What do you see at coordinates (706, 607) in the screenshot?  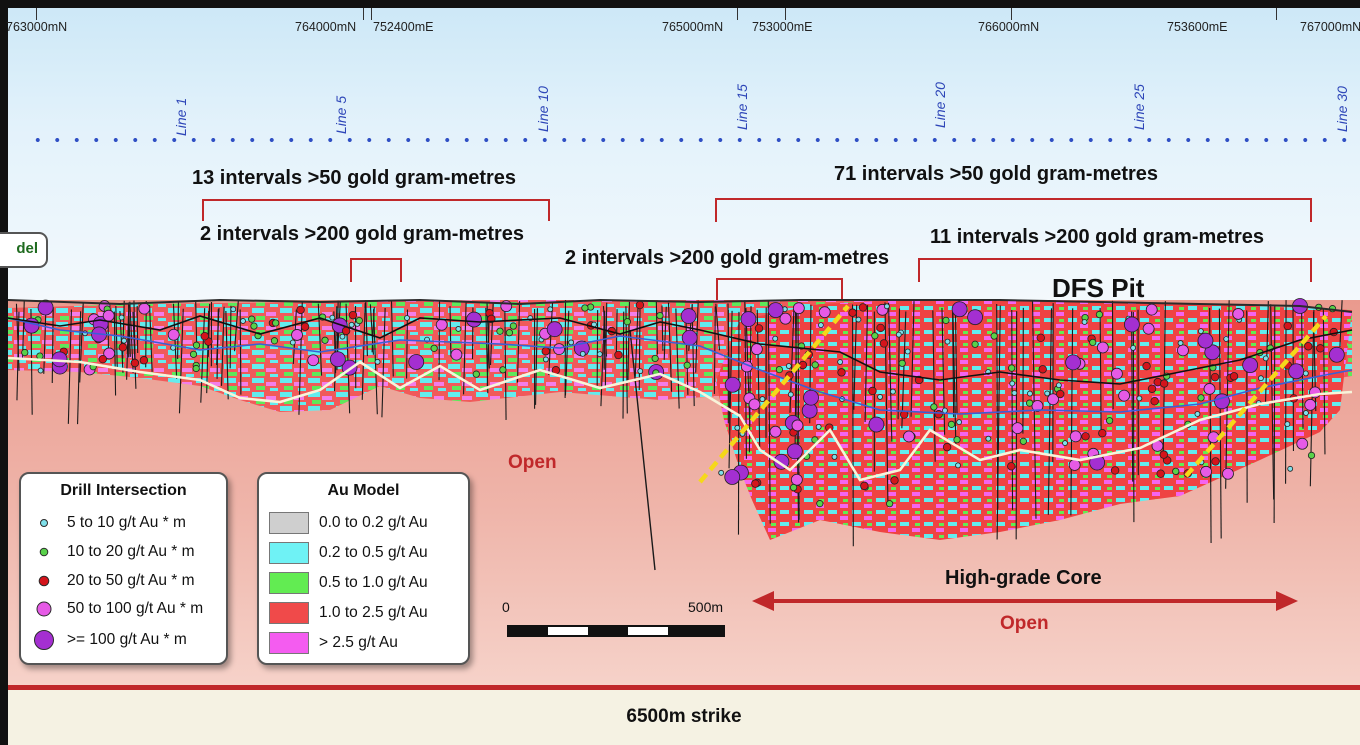 I see `scale-end-label: 500m` at bounding box center [706, 607].